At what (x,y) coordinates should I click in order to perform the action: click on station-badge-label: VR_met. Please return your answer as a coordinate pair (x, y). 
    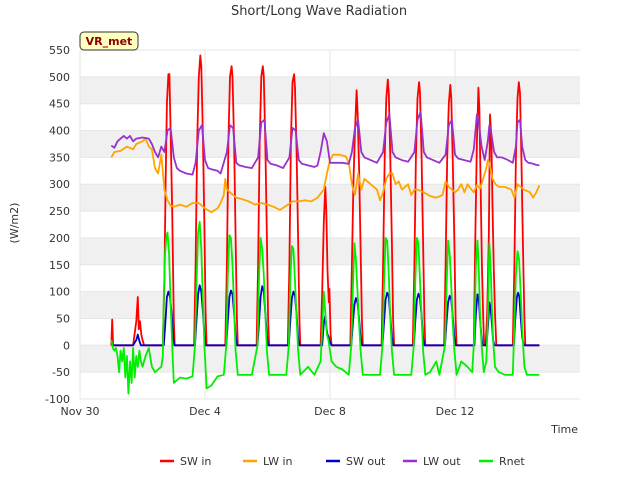
    Looking at the image, I should click on (109, 41).